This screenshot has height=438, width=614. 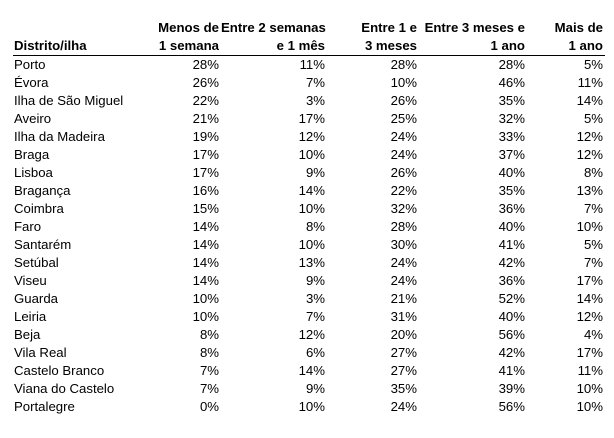 What do you see at coordinates (309, 263) in the screenshot?
I see `table-row: Setúbal 14% 13% 24% 42% 7%` at bounding box center [309, 263].